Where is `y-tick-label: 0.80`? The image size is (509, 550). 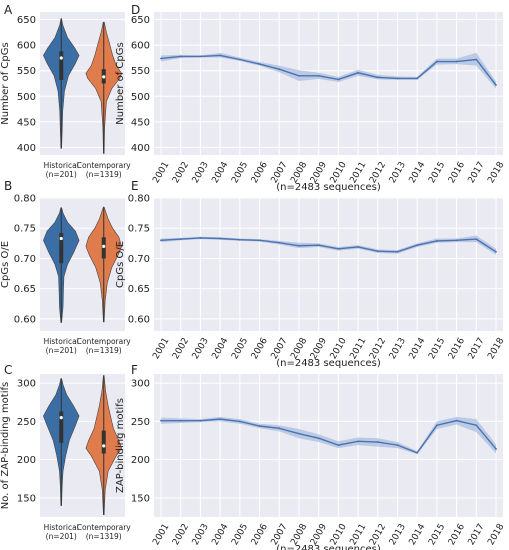
y-tick-label: 0.80 is located at coordinates (25, 199).